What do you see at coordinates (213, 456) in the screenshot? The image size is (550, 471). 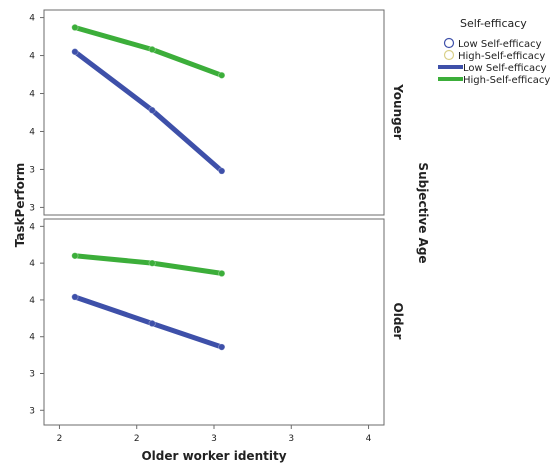 I see `x-axis-title: Older worker identity` at bounding box center [213, 456].